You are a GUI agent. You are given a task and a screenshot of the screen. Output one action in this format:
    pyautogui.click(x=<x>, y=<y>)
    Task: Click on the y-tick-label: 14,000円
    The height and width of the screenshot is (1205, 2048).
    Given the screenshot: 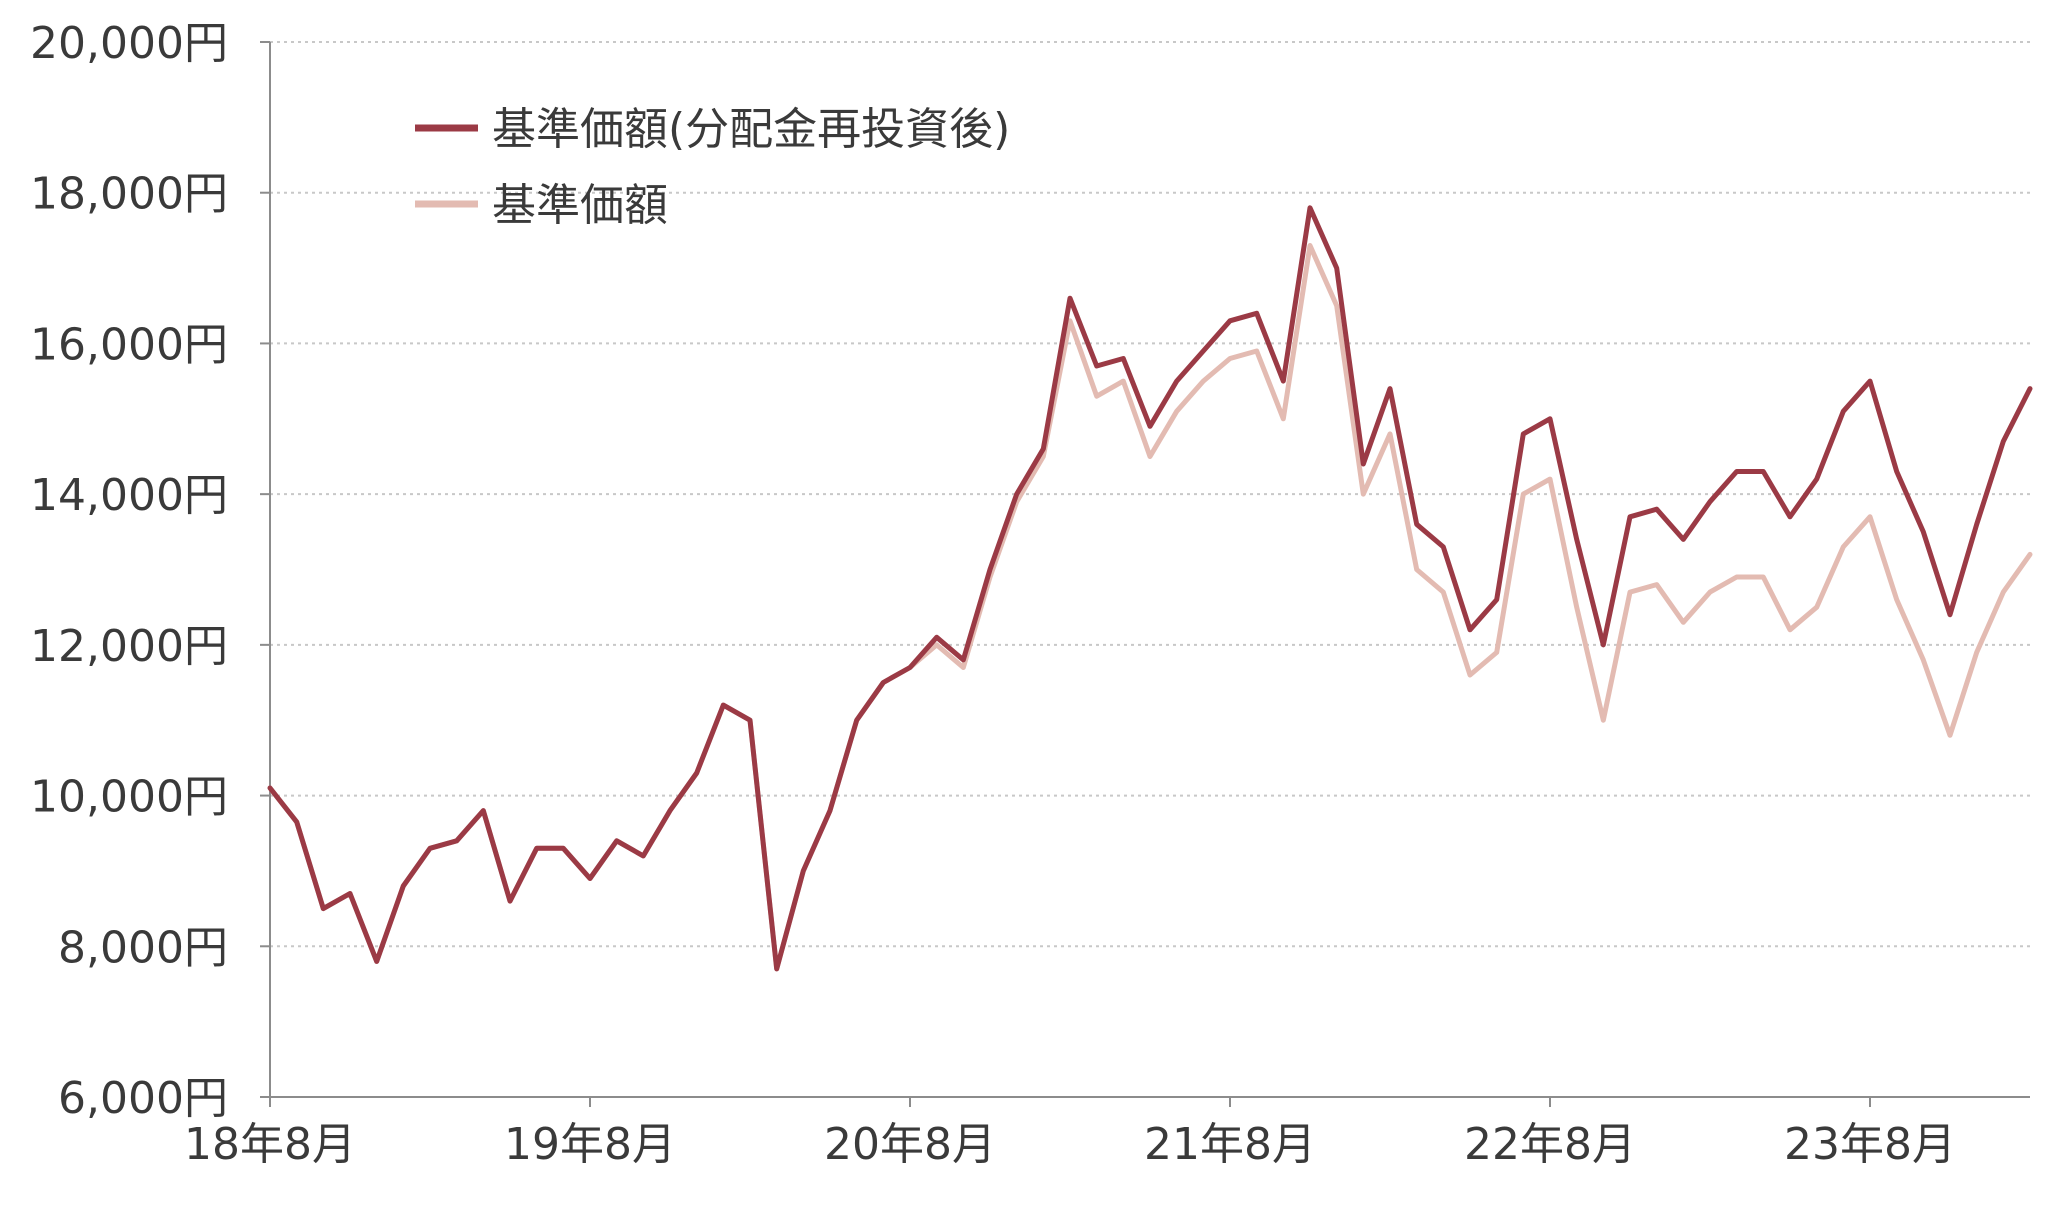 What is the action you would take?
    pyautogui.click(x=129, y=495)
    